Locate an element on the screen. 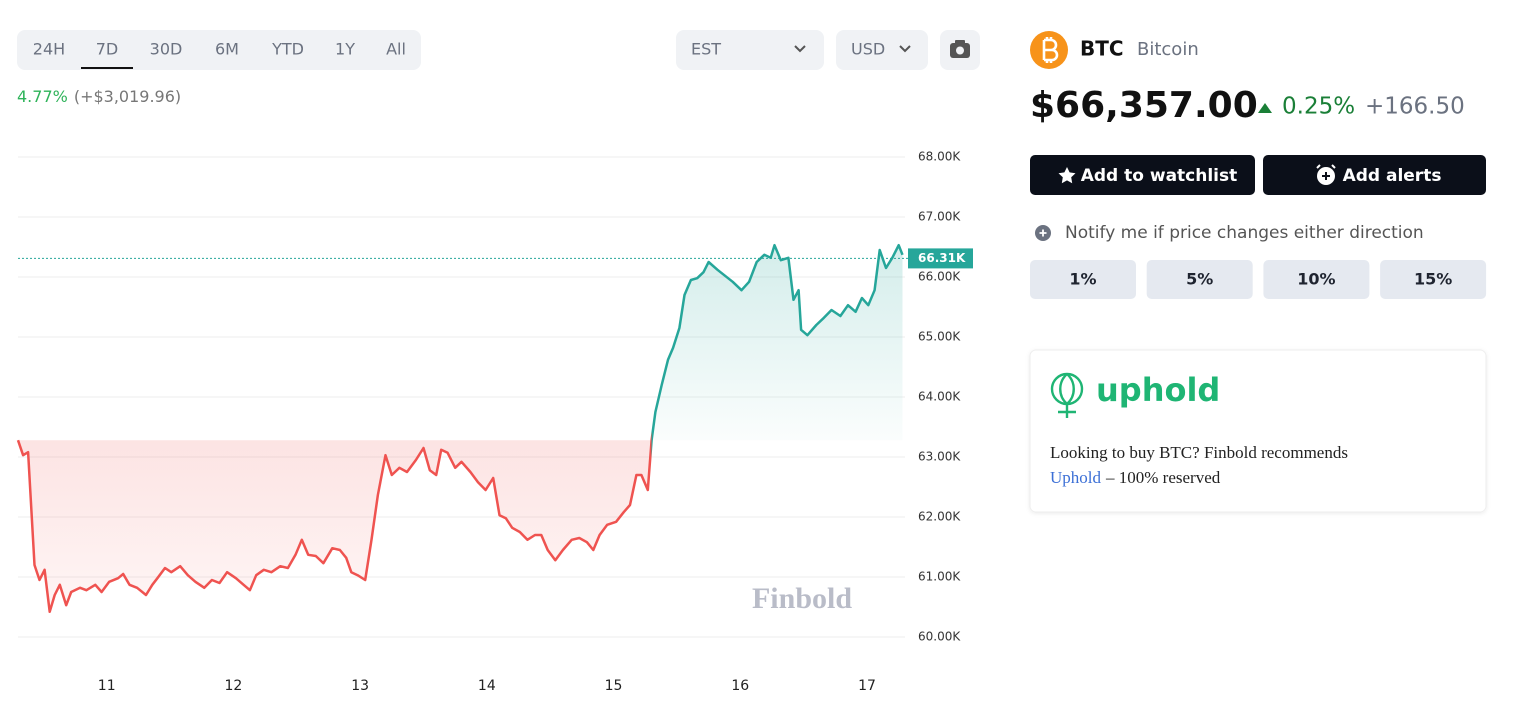 This screenshot has height=720, width=1526. watermark: Finbold is located at coordinates (802, 598).